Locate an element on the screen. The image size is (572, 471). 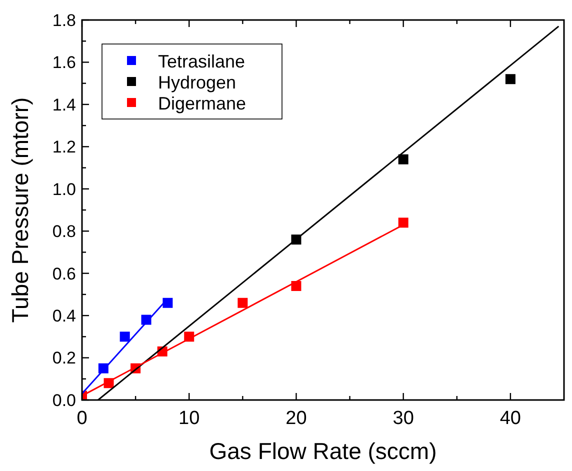
y-tick-label: 1.6 is located at coordinates (64, 62).